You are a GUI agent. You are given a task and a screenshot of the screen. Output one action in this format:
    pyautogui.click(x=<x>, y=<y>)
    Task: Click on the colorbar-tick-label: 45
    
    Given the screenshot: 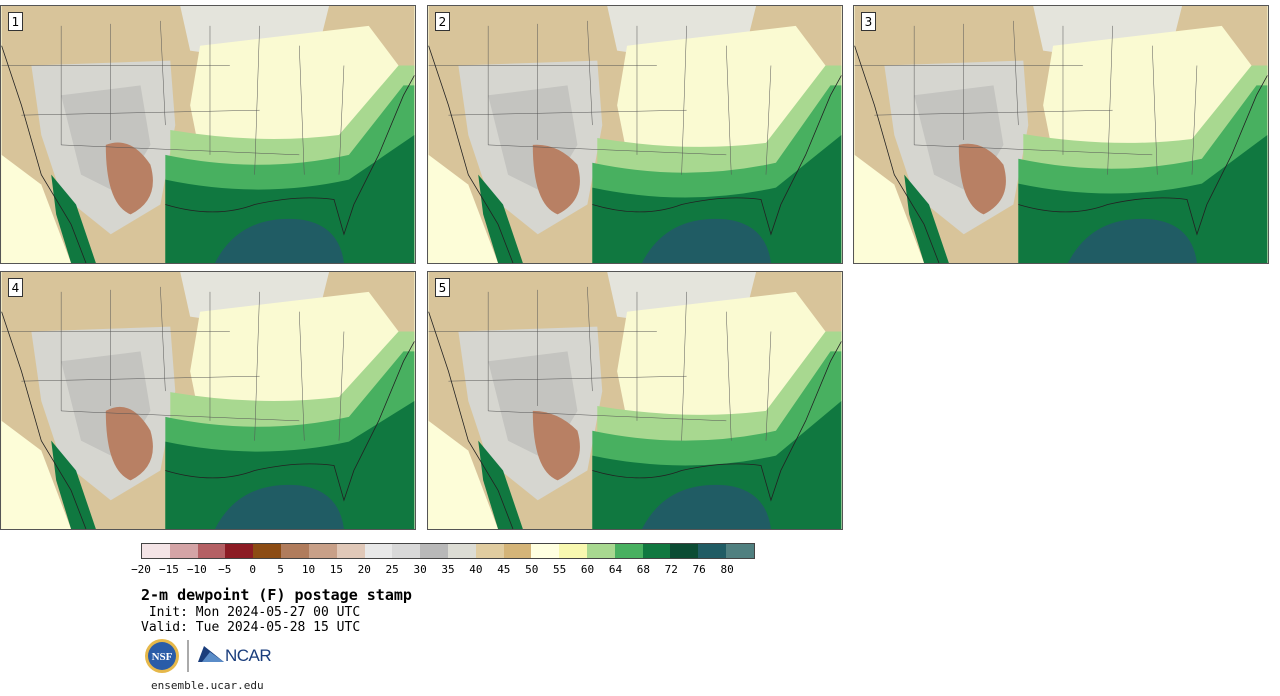 What is the action you would take?
    pyautogui.click(x=504, y=569)
    